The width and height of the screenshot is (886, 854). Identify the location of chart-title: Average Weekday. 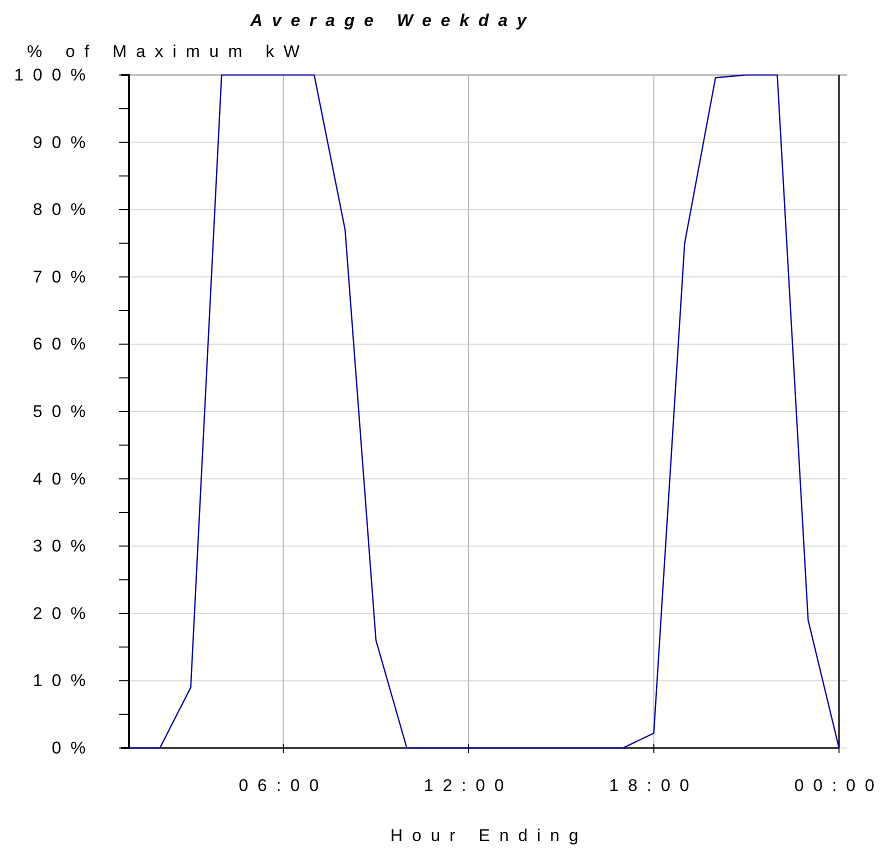
(392, 20).